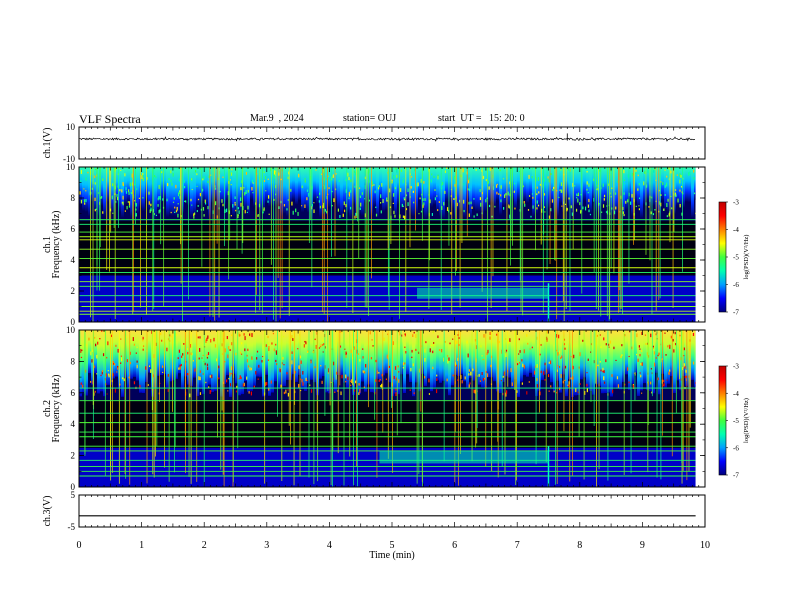 This screenshot has height=612, width=792. What do you see at coordinates (72, 527) in the screenshot?
I see `waveform-ch3-ytick-label: -5` at bounding box center [72, 527].